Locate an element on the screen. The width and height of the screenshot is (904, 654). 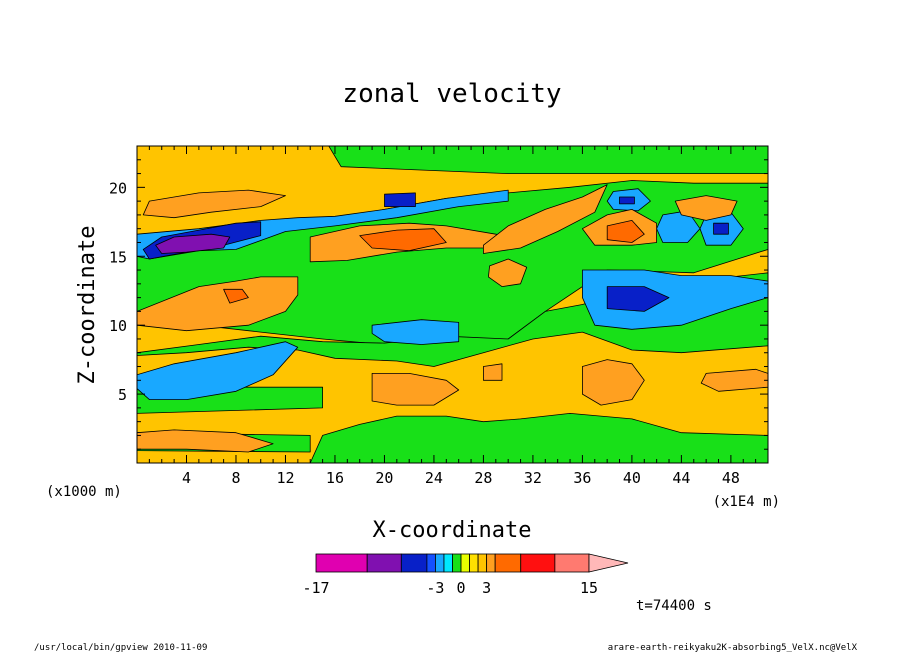
x-tick-label: 44 is located at coordinates (681, 478).